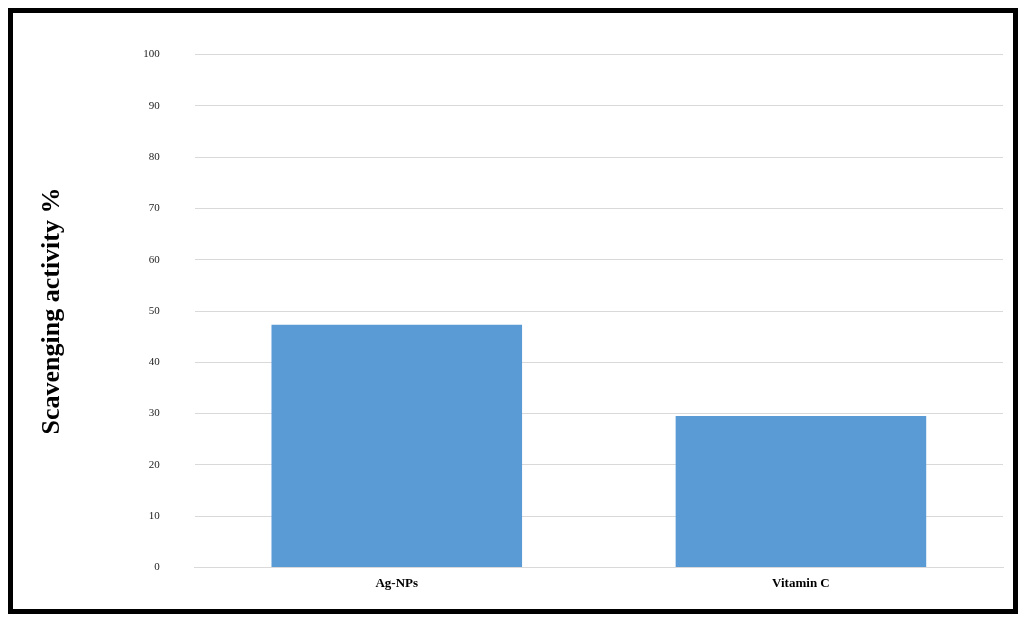 This screenshot has width=1026, height=622. Describe the element at coordinates (154, 156) in the screenshot. I see `y-tick-label: 80` at that location.